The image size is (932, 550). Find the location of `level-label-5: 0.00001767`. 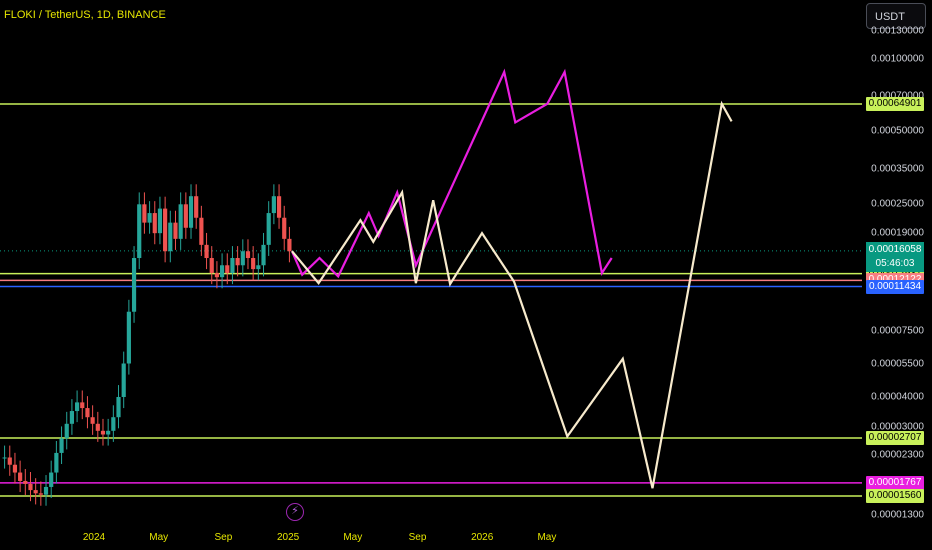

level-label-5: 0.00001767 is located at coordinates (895, 482).